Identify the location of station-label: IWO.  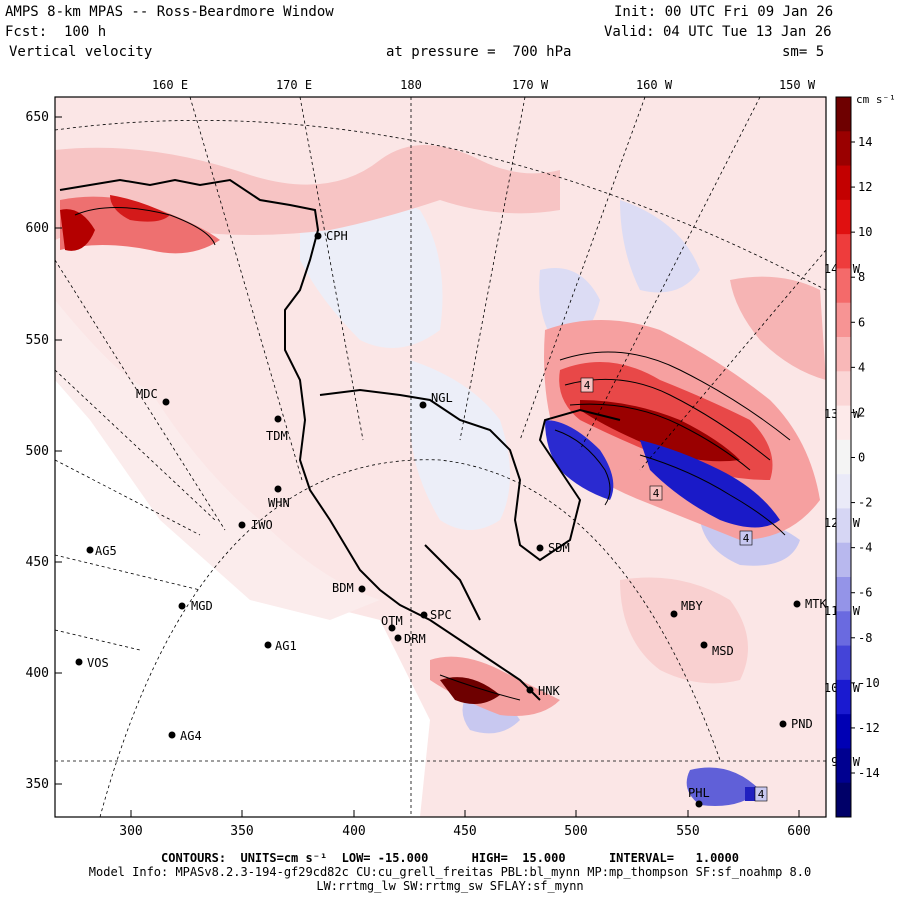
(262, 525).